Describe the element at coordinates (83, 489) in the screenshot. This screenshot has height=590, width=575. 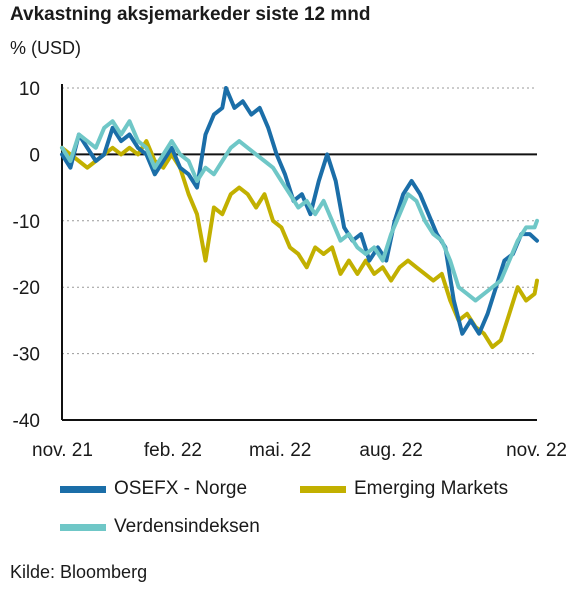
I see `legend-swatch-osefx` at that location.